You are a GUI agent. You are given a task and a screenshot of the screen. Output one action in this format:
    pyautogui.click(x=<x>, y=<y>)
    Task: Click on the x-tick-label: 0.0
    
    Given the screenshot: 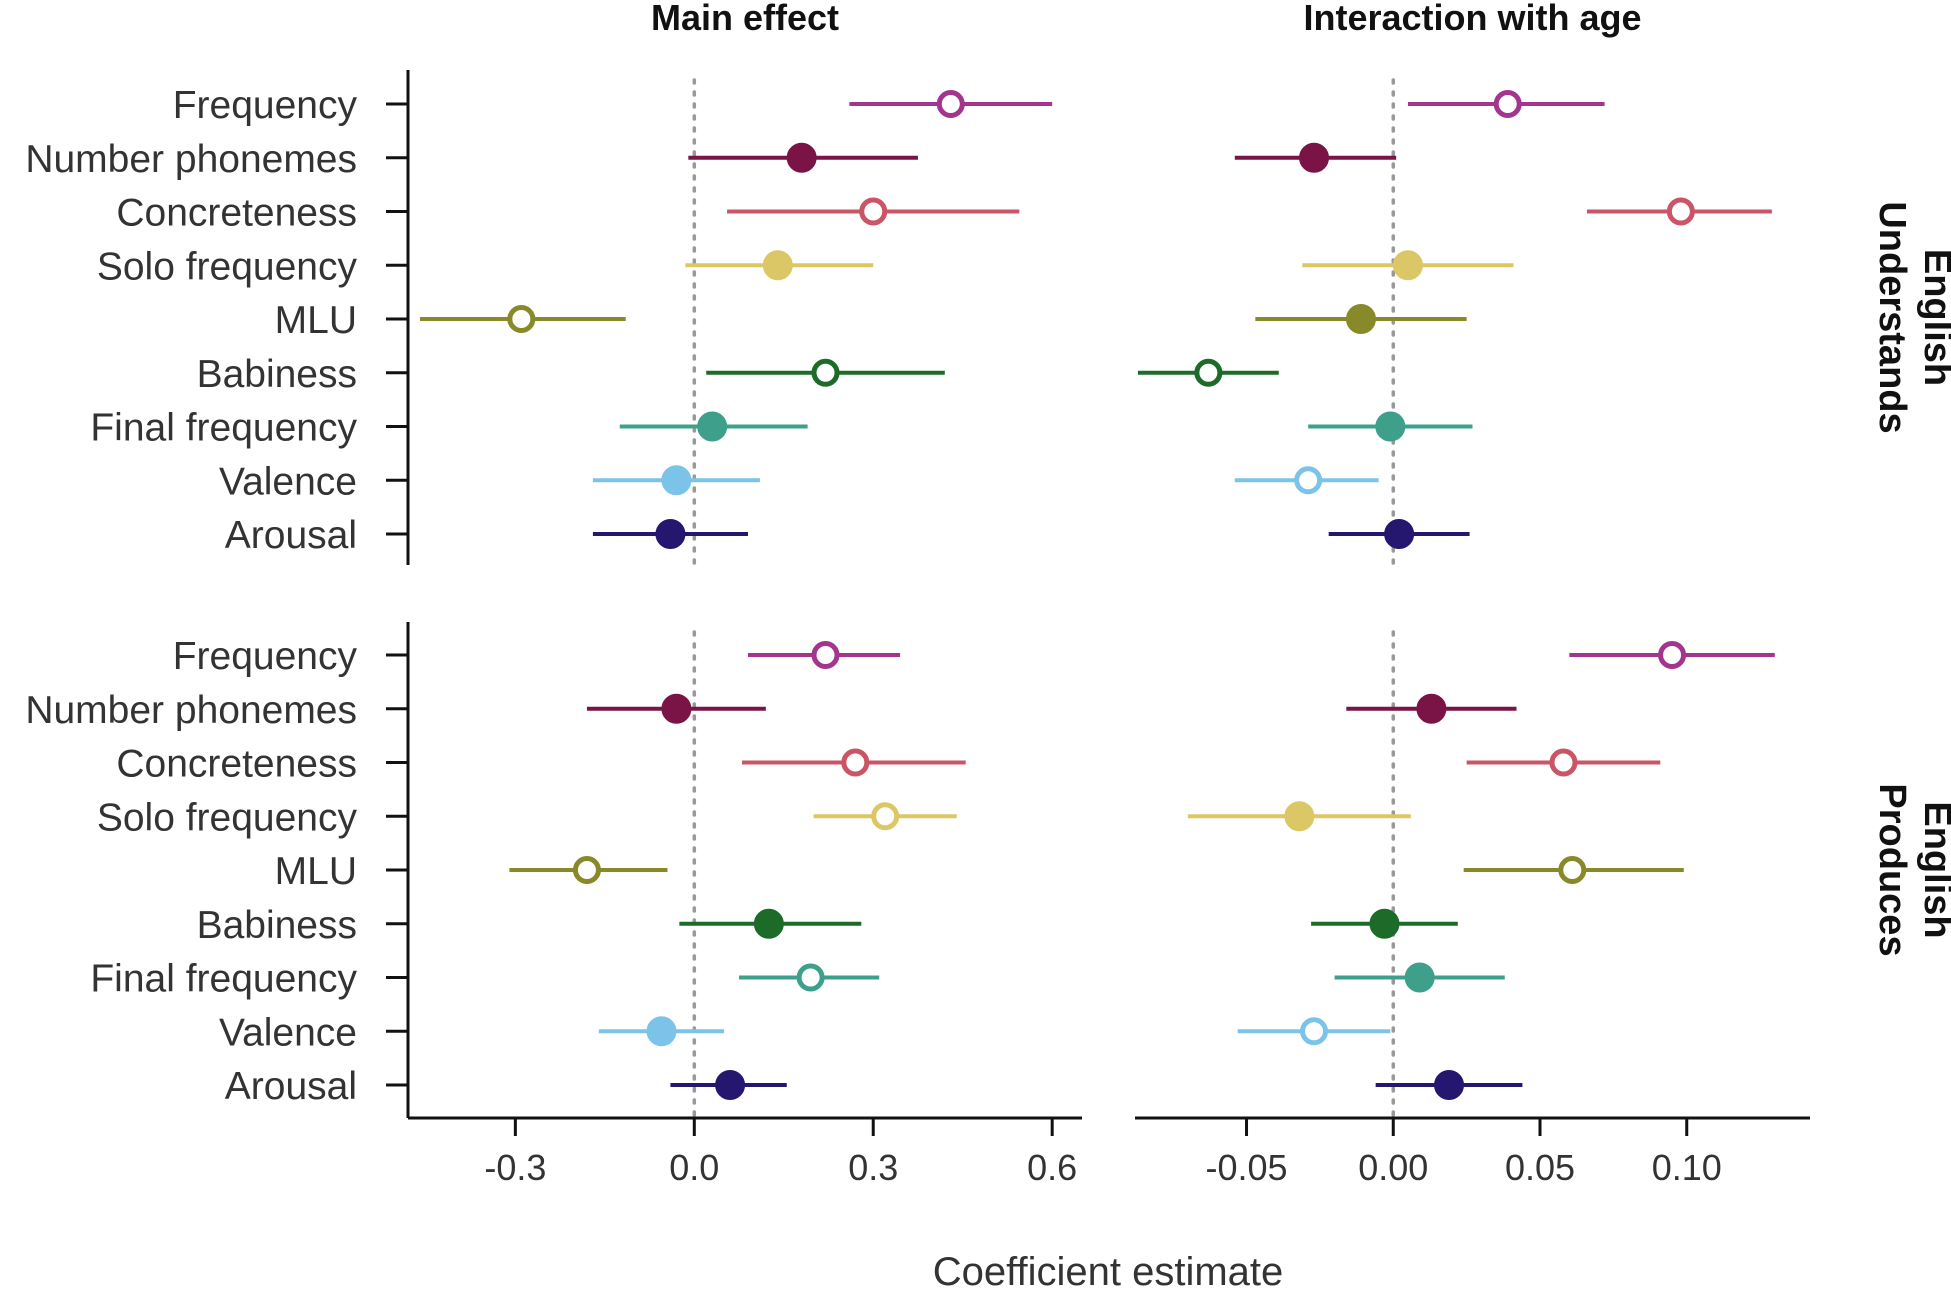 What is the action you would take?
    pyautogui.click(x=694, y=1167)
    